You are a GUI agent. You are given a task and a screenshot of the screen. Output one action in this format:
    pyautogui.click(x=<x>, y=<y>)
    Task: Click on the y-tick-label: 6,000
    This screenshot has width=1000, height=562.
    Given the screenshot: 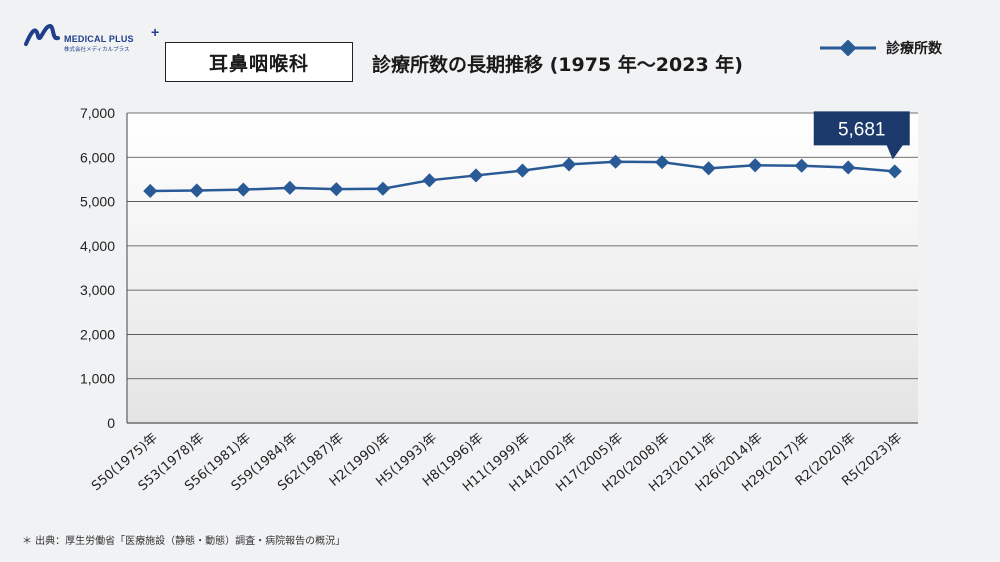 What is the action you would take?
    pyautogui.click(x=97, y=157)
    